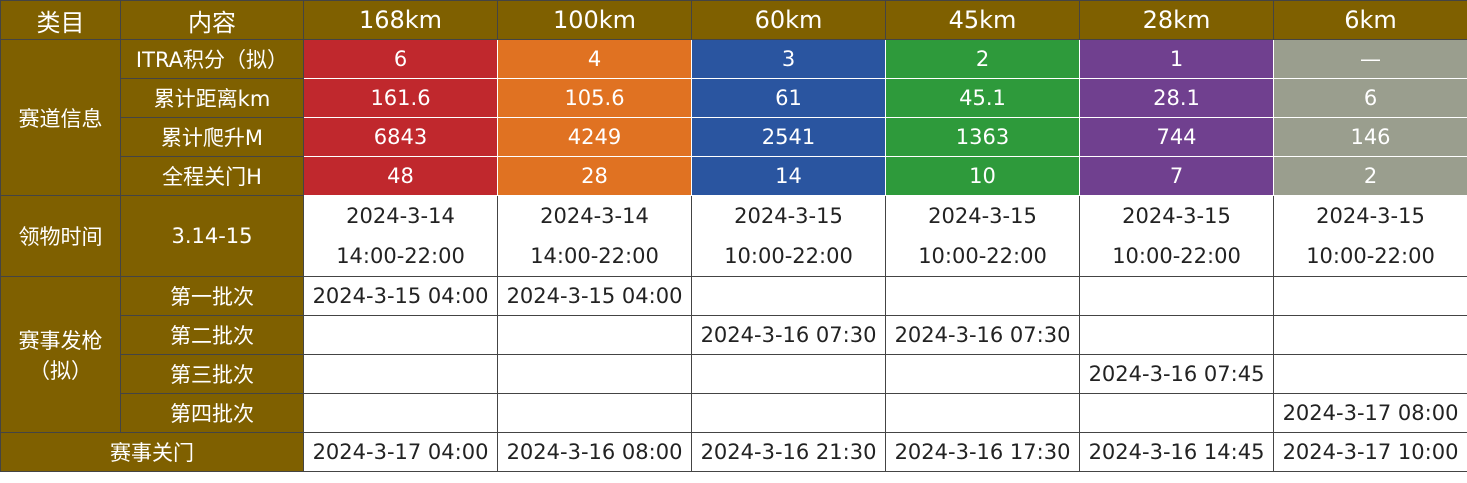 Image resolution: width=1467 pixels, height=483 pixels. Describe the element at coordinates (982, 176) in the screenshot. I see `value-cell: 10` at that location.